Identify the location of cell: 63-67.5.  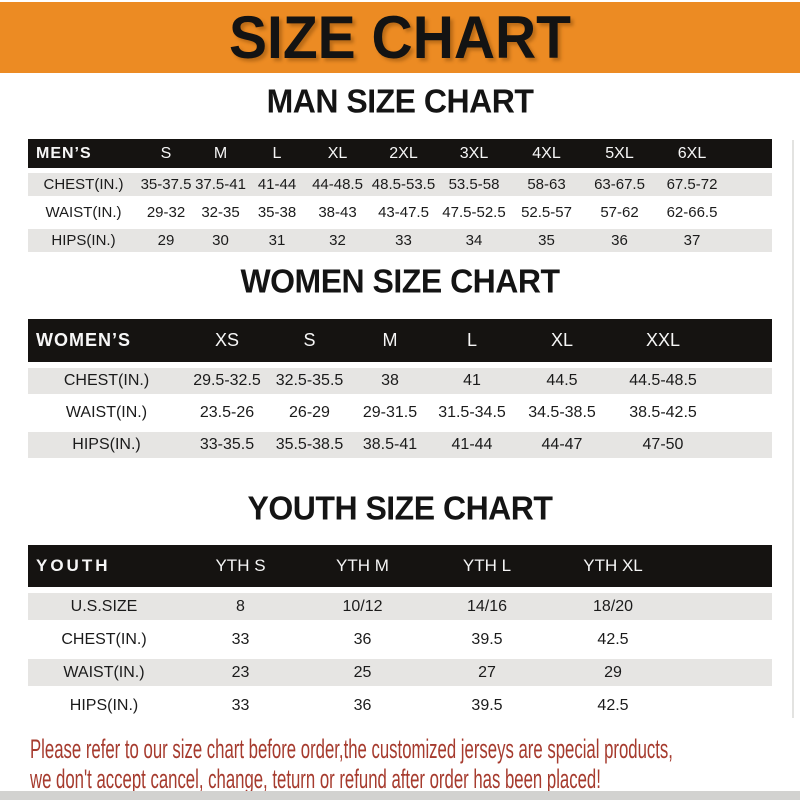
(619, 184).